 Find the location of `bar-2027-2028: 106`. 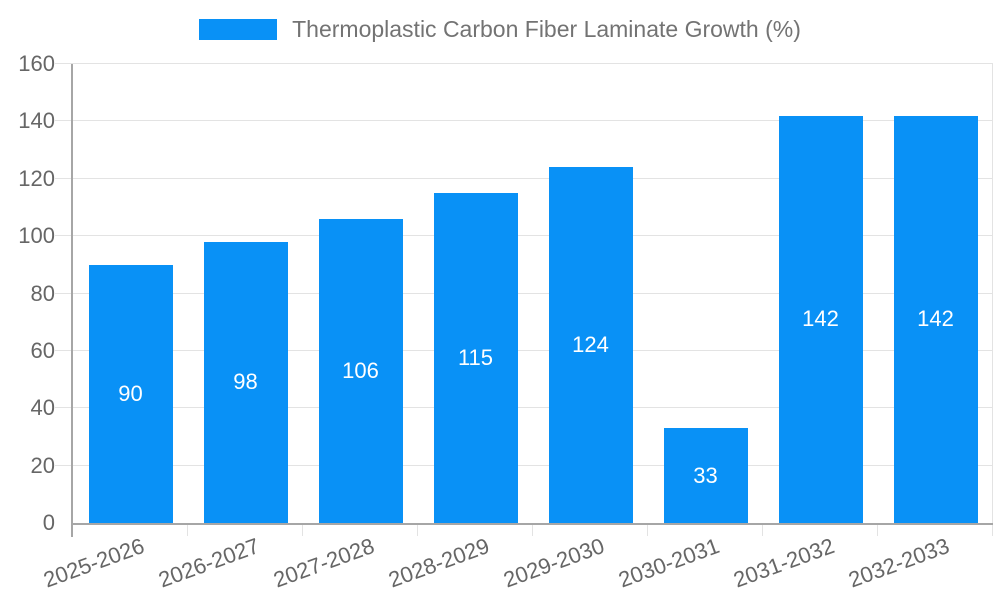

bar-2027-2028: 106 is located at coordinates (360, 370).